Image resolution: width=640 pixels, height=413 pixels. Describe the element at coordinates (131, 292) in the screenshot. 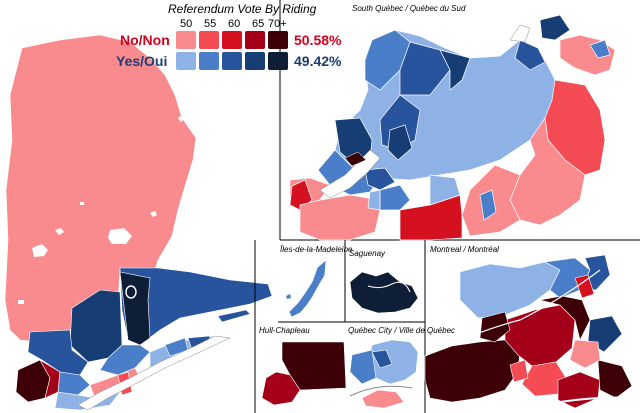

I see `lake-manicouagan` at that location.